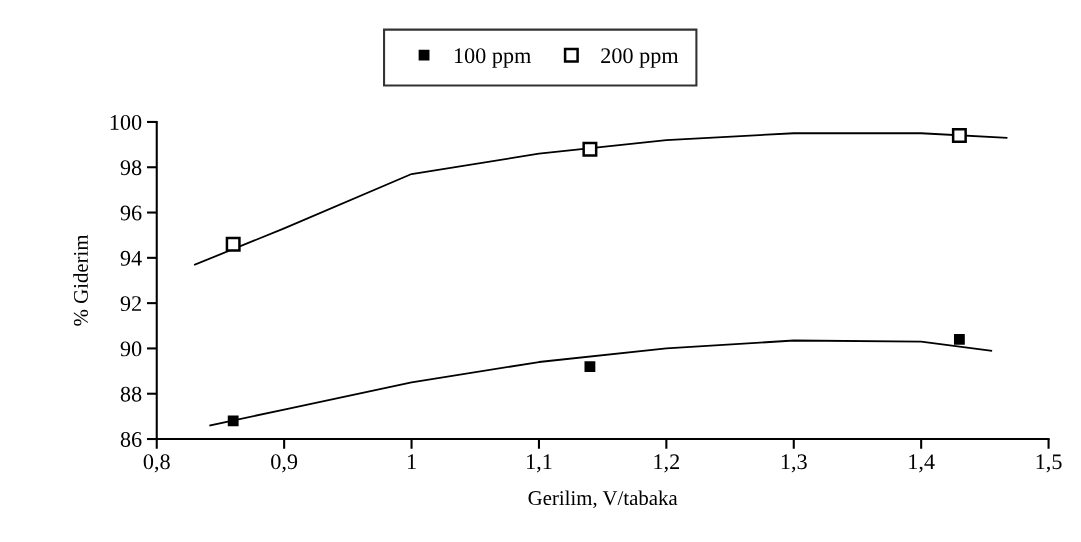 The width and height of the screenshot is (1081, 542). What do you see at coordinates (131, 349) in the screenshot?
I see `y-tick-label: 90` at bounding box center [131, 349].